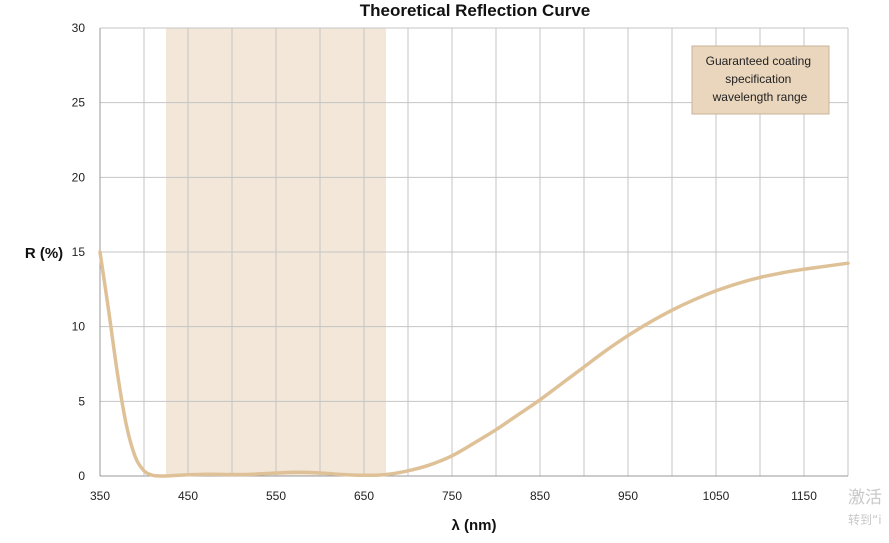 The height and width of the screenshot is (543, 889). I want to click on x-tick-label: 550, so click(276, 496).